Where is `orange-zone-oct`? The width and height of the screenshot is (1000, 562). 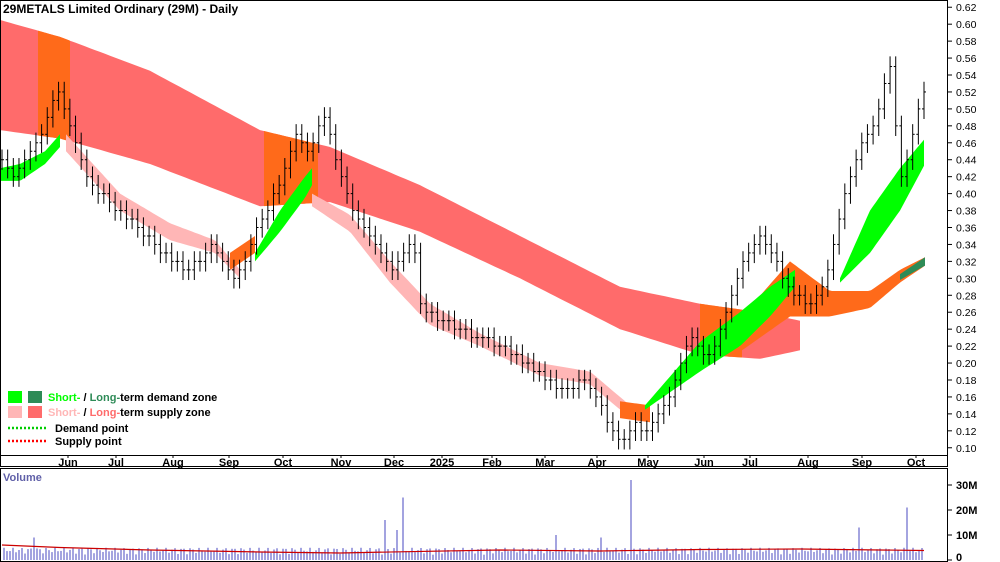 orange-zone-oct is located at coordinates (291, 169).